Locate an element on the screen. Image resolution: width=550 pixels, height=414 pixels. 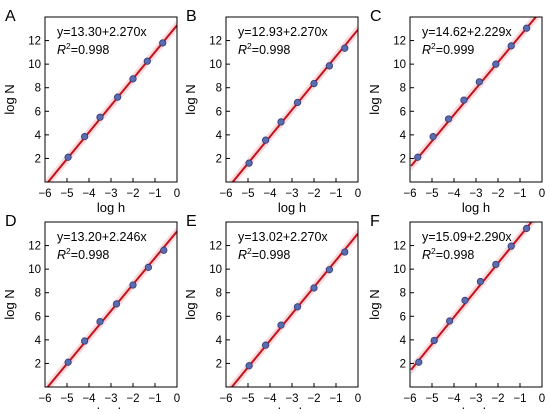
panel-letter: F is located at coordinates (375, 221).